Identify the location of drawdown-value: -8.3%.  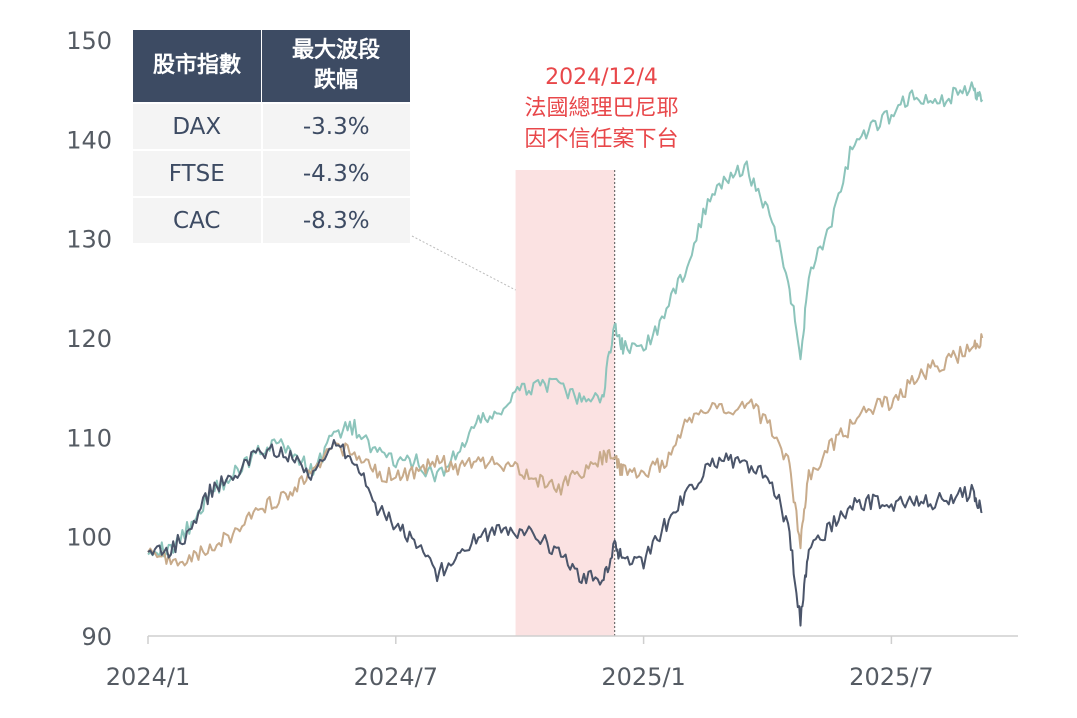
(335, 219).